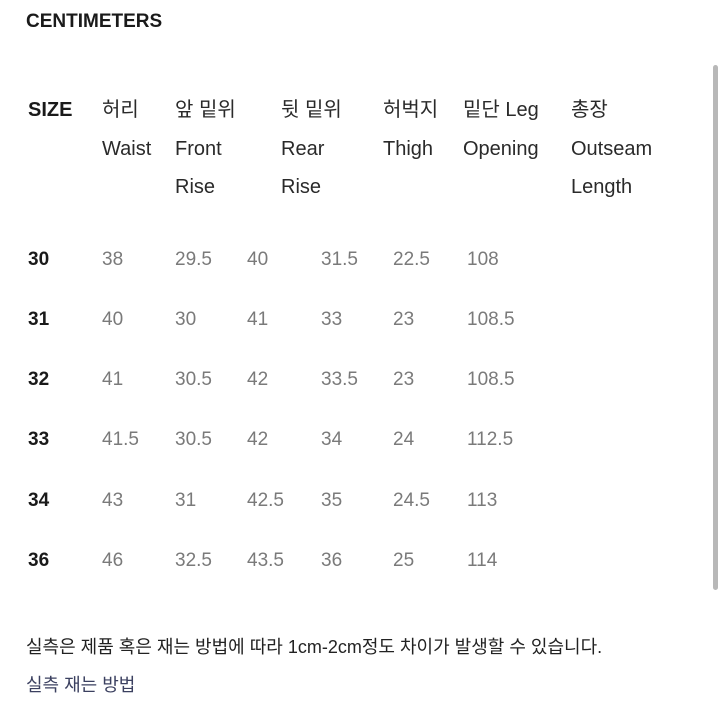 This screenshot has width=720, height=720. Describe the element at coordinates (81, 685) in the screenshot. I see `how-to-measure-link: 실측 재는 방법` at that location.